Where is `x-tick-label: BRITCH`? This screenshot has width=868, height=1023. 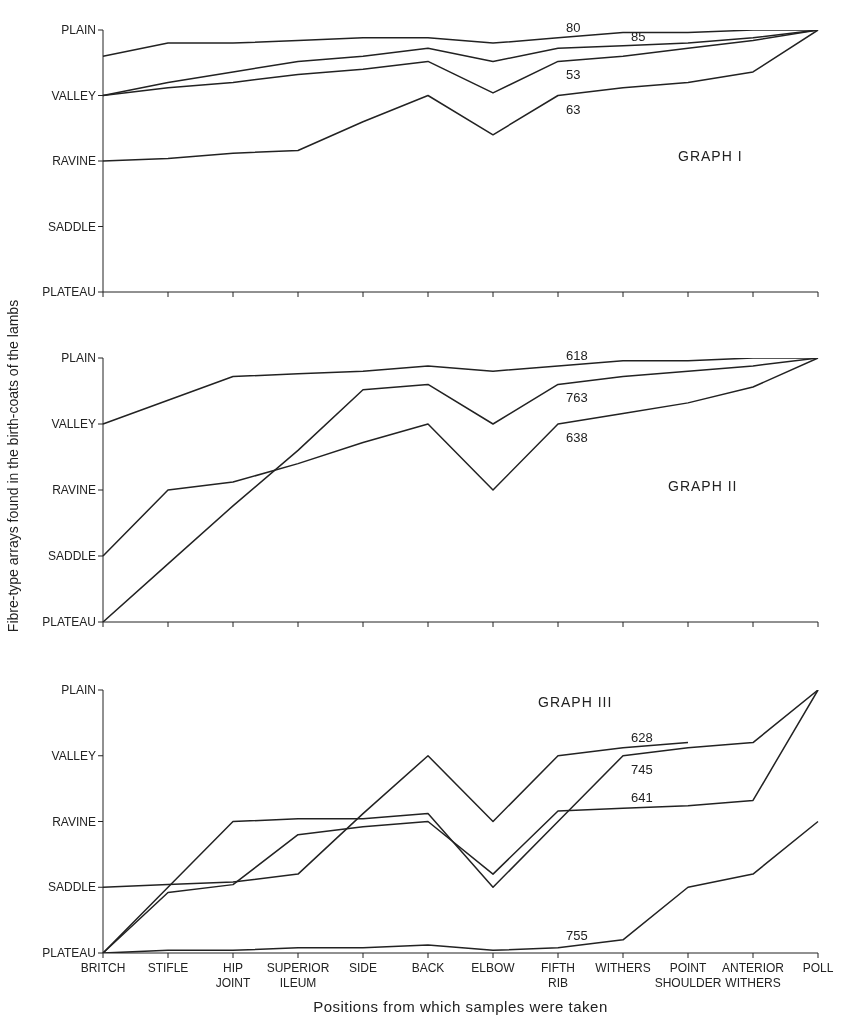 x-tick-label: BRITCH is located at coordinates (103, 968).